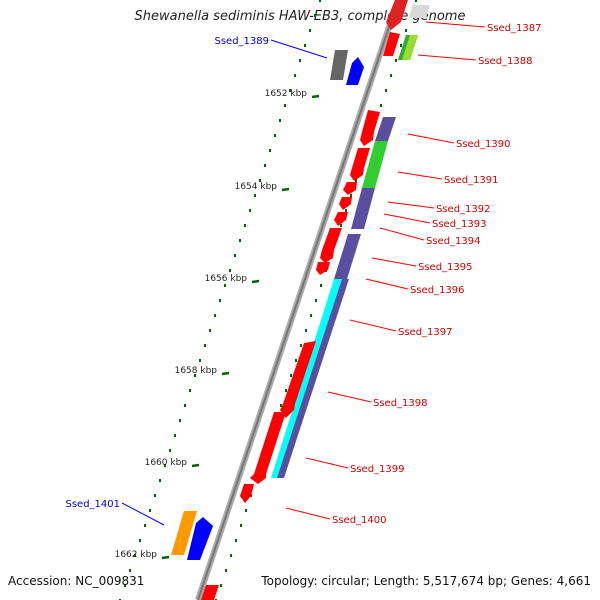  Describe the element at coordinates (453, 241) in the screenshot. I see `gene-label-ssed_1394: Ssed_1394` at that location.